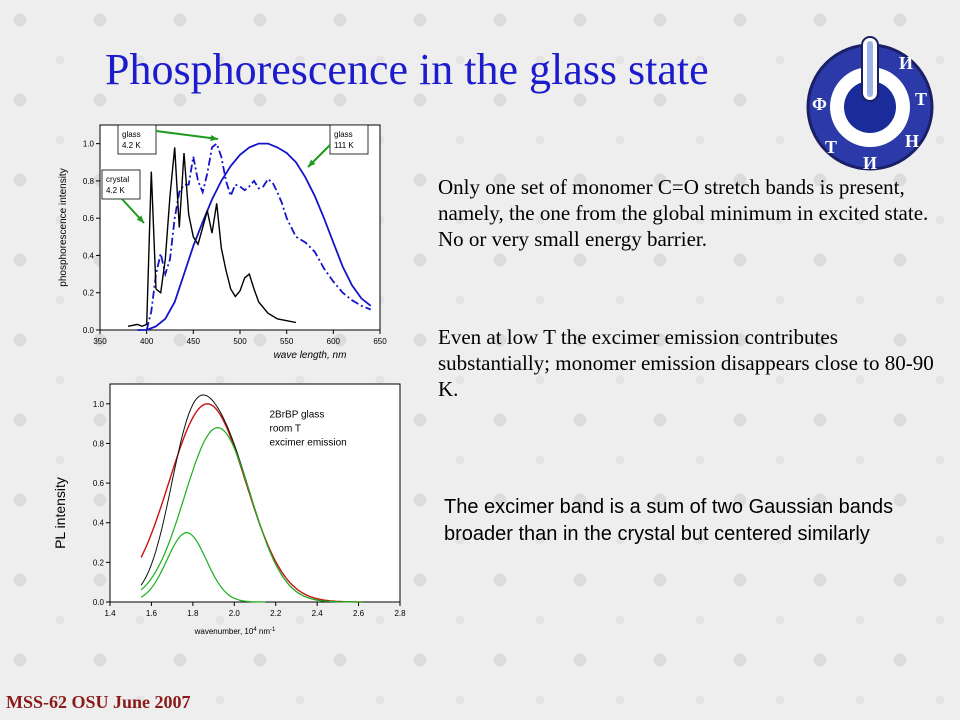  What do you see at coordinates (870, 104) in the screenshot?
I see `institute-logo: Φ Т И Н Т И` at bounding box center [870, 104].